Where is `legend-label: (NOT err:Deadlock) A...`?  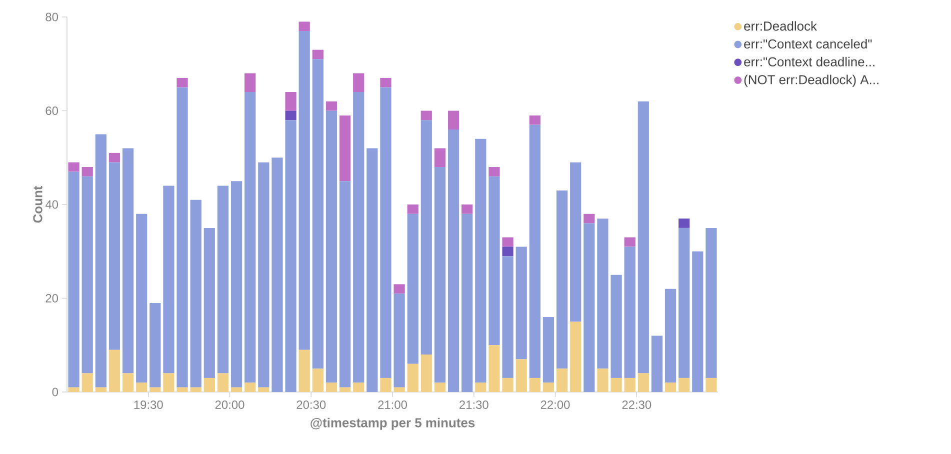
legend-label: (NOT err:Deadlock) A... is located at coordinates (811, 80).